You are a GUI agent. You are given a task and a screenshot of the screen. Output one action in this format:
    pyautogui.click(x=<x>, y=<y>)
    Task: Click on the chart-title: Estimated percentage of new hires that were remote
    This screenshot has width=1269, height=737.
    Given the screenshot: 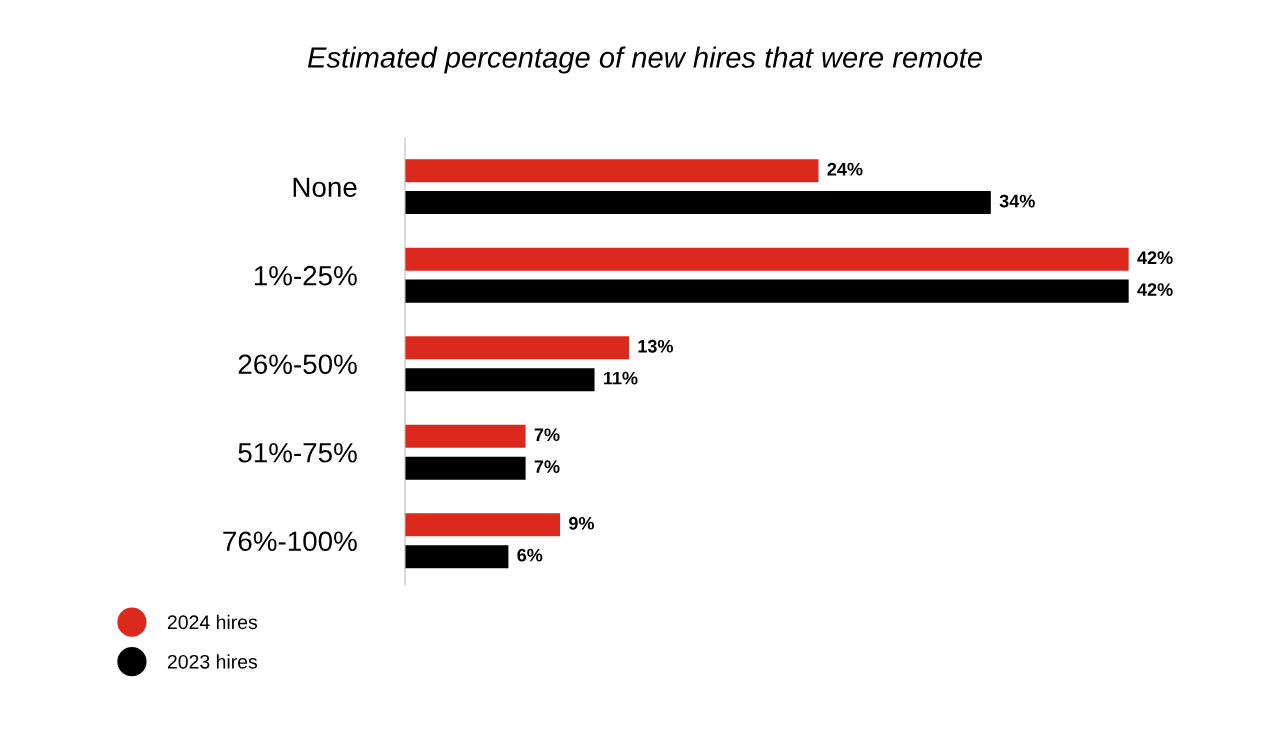 What is the action you would take?
    pyautogui.click(x=644, y=60)
    